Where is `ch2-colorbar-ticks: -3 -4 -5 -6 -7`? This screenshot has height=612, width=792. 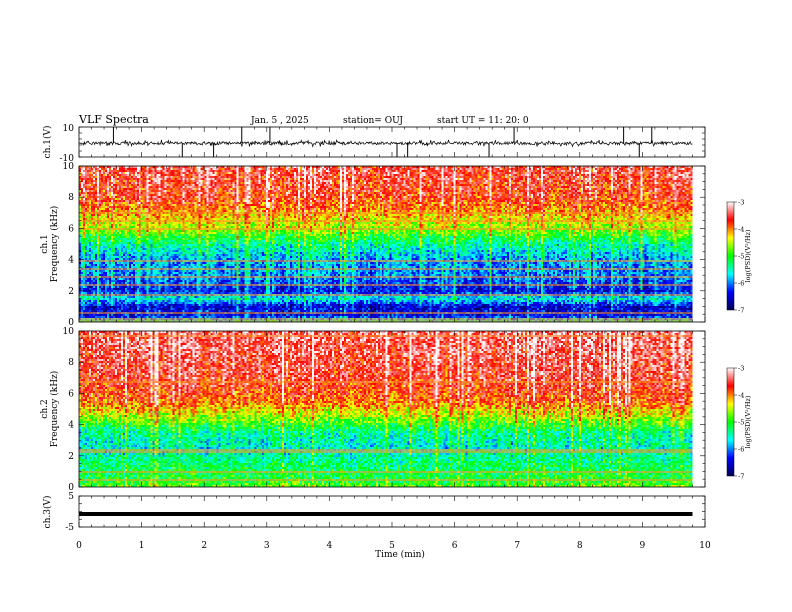 ch2-colorbar-ticks: -3 -4 -5 -6 -7 is located at coordinates (739, 423).